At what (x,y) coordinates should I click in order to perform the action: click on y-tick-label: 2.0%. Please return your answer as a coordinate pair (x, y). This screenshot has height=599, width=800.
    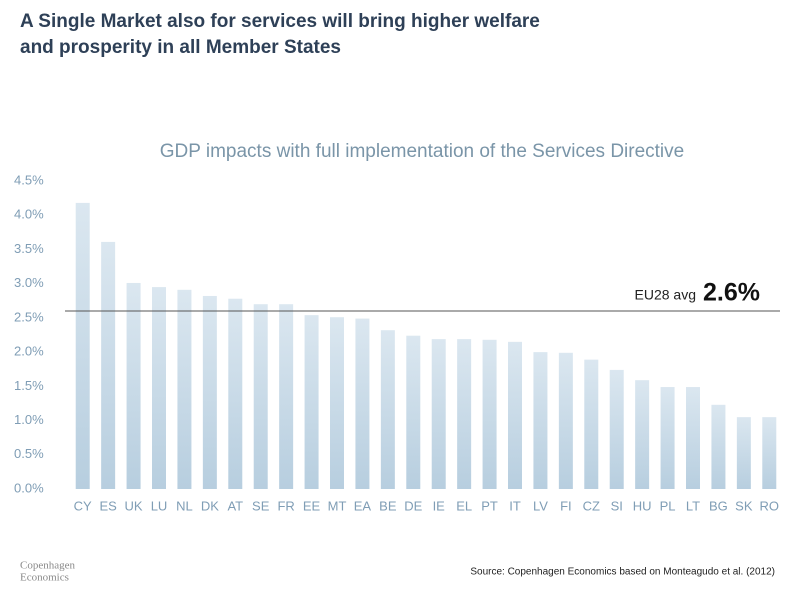
    Looking at the image, I should click on (29, 351).